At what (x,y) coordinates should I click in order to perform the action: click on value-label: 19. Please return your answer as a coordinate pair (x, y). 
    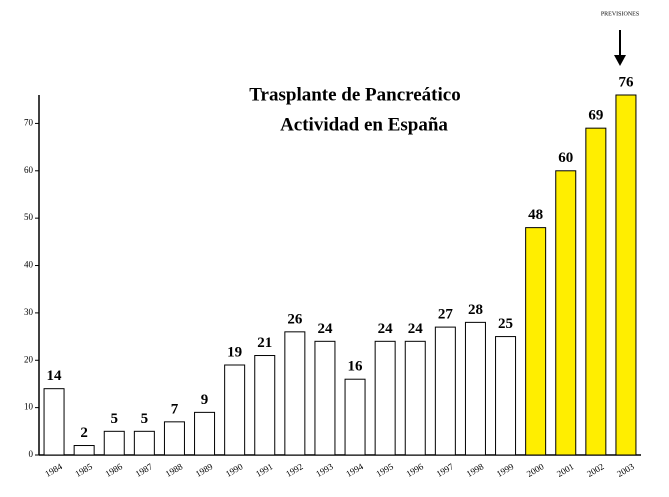
    Looking at the image, I should click on (234, 352).